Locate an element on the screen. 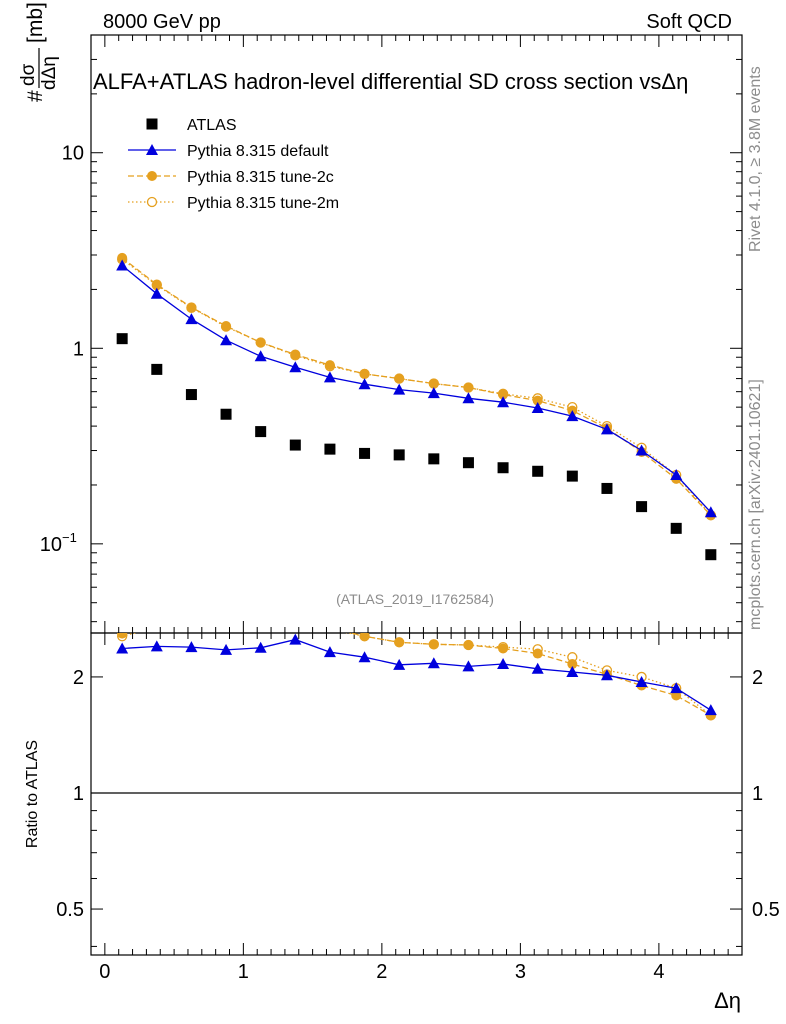 The width and height of the screenshot is (786, 1024). ratio-y-axis-label: Ratio to ATLAS is located at coordinates (32, 794).